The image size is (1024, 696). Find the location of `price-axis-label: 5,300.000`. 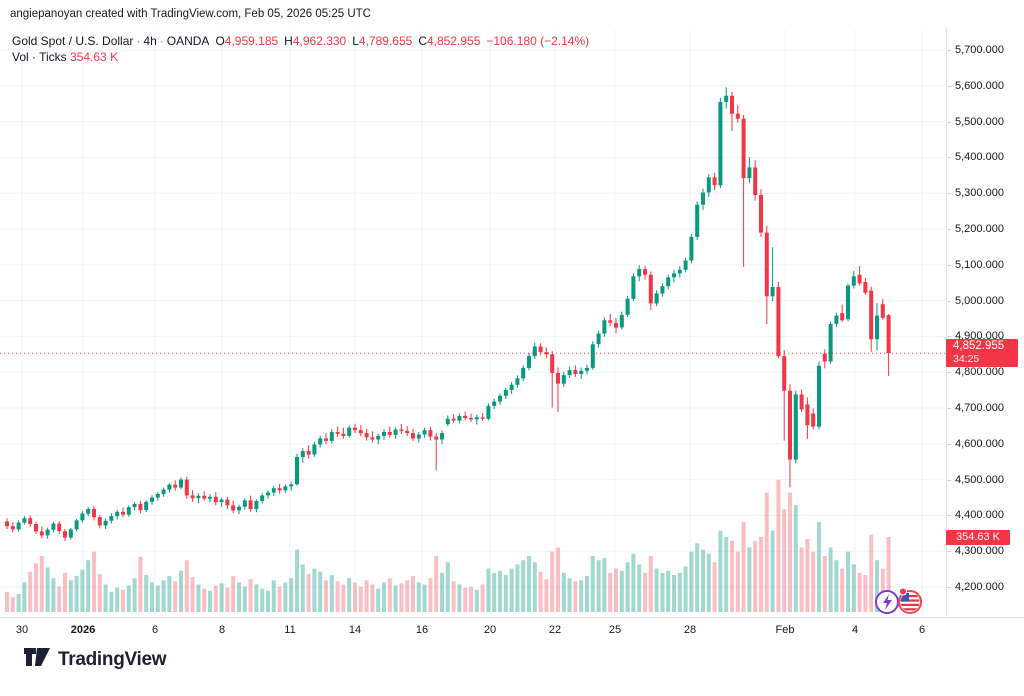

price-axis-label: 5,300.000 is located at coordinates (979, 193).